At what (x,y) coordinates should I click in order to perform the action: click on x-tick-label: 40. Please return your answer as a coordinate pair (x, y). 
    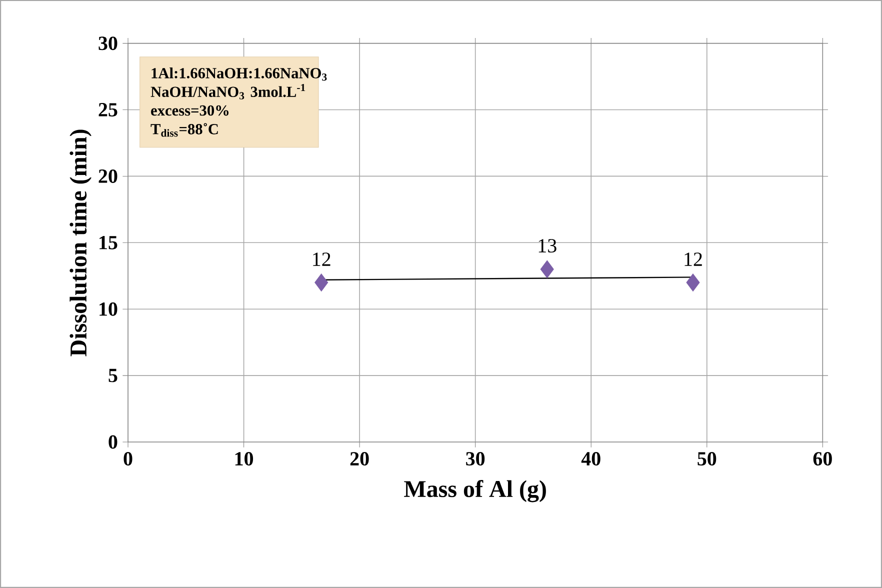
    Looking at the image, I should click on (590, 459).